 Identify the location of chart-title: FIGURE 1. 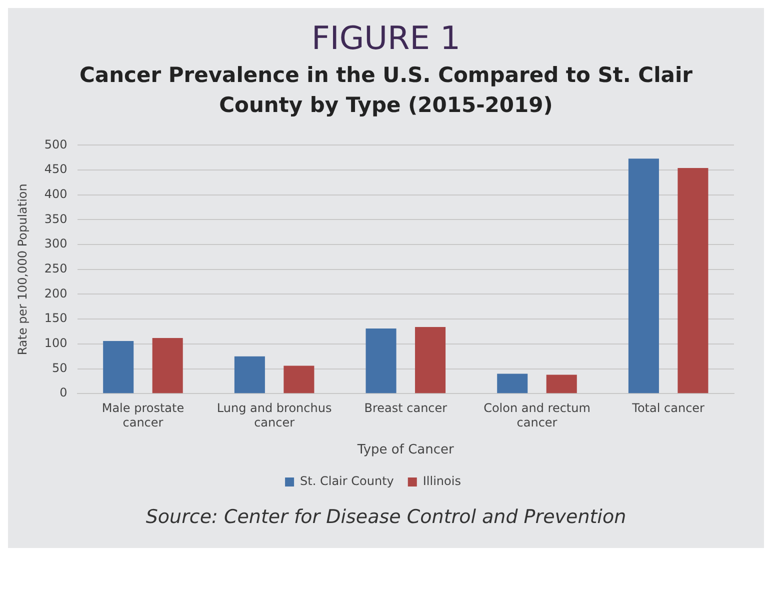
(386, 37).